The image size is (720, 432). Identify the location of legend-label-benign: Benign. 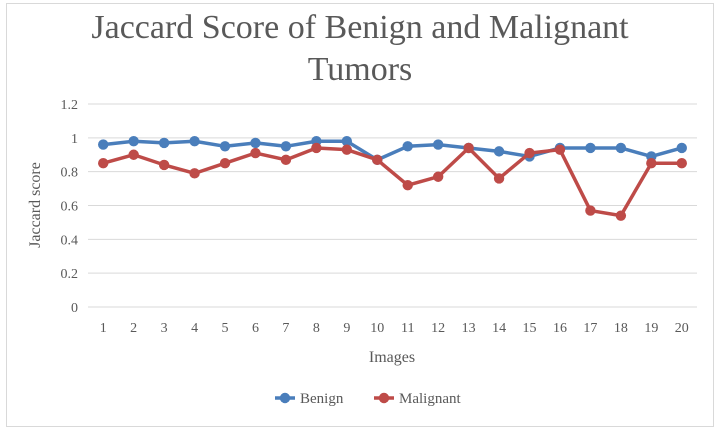
(322, 399).